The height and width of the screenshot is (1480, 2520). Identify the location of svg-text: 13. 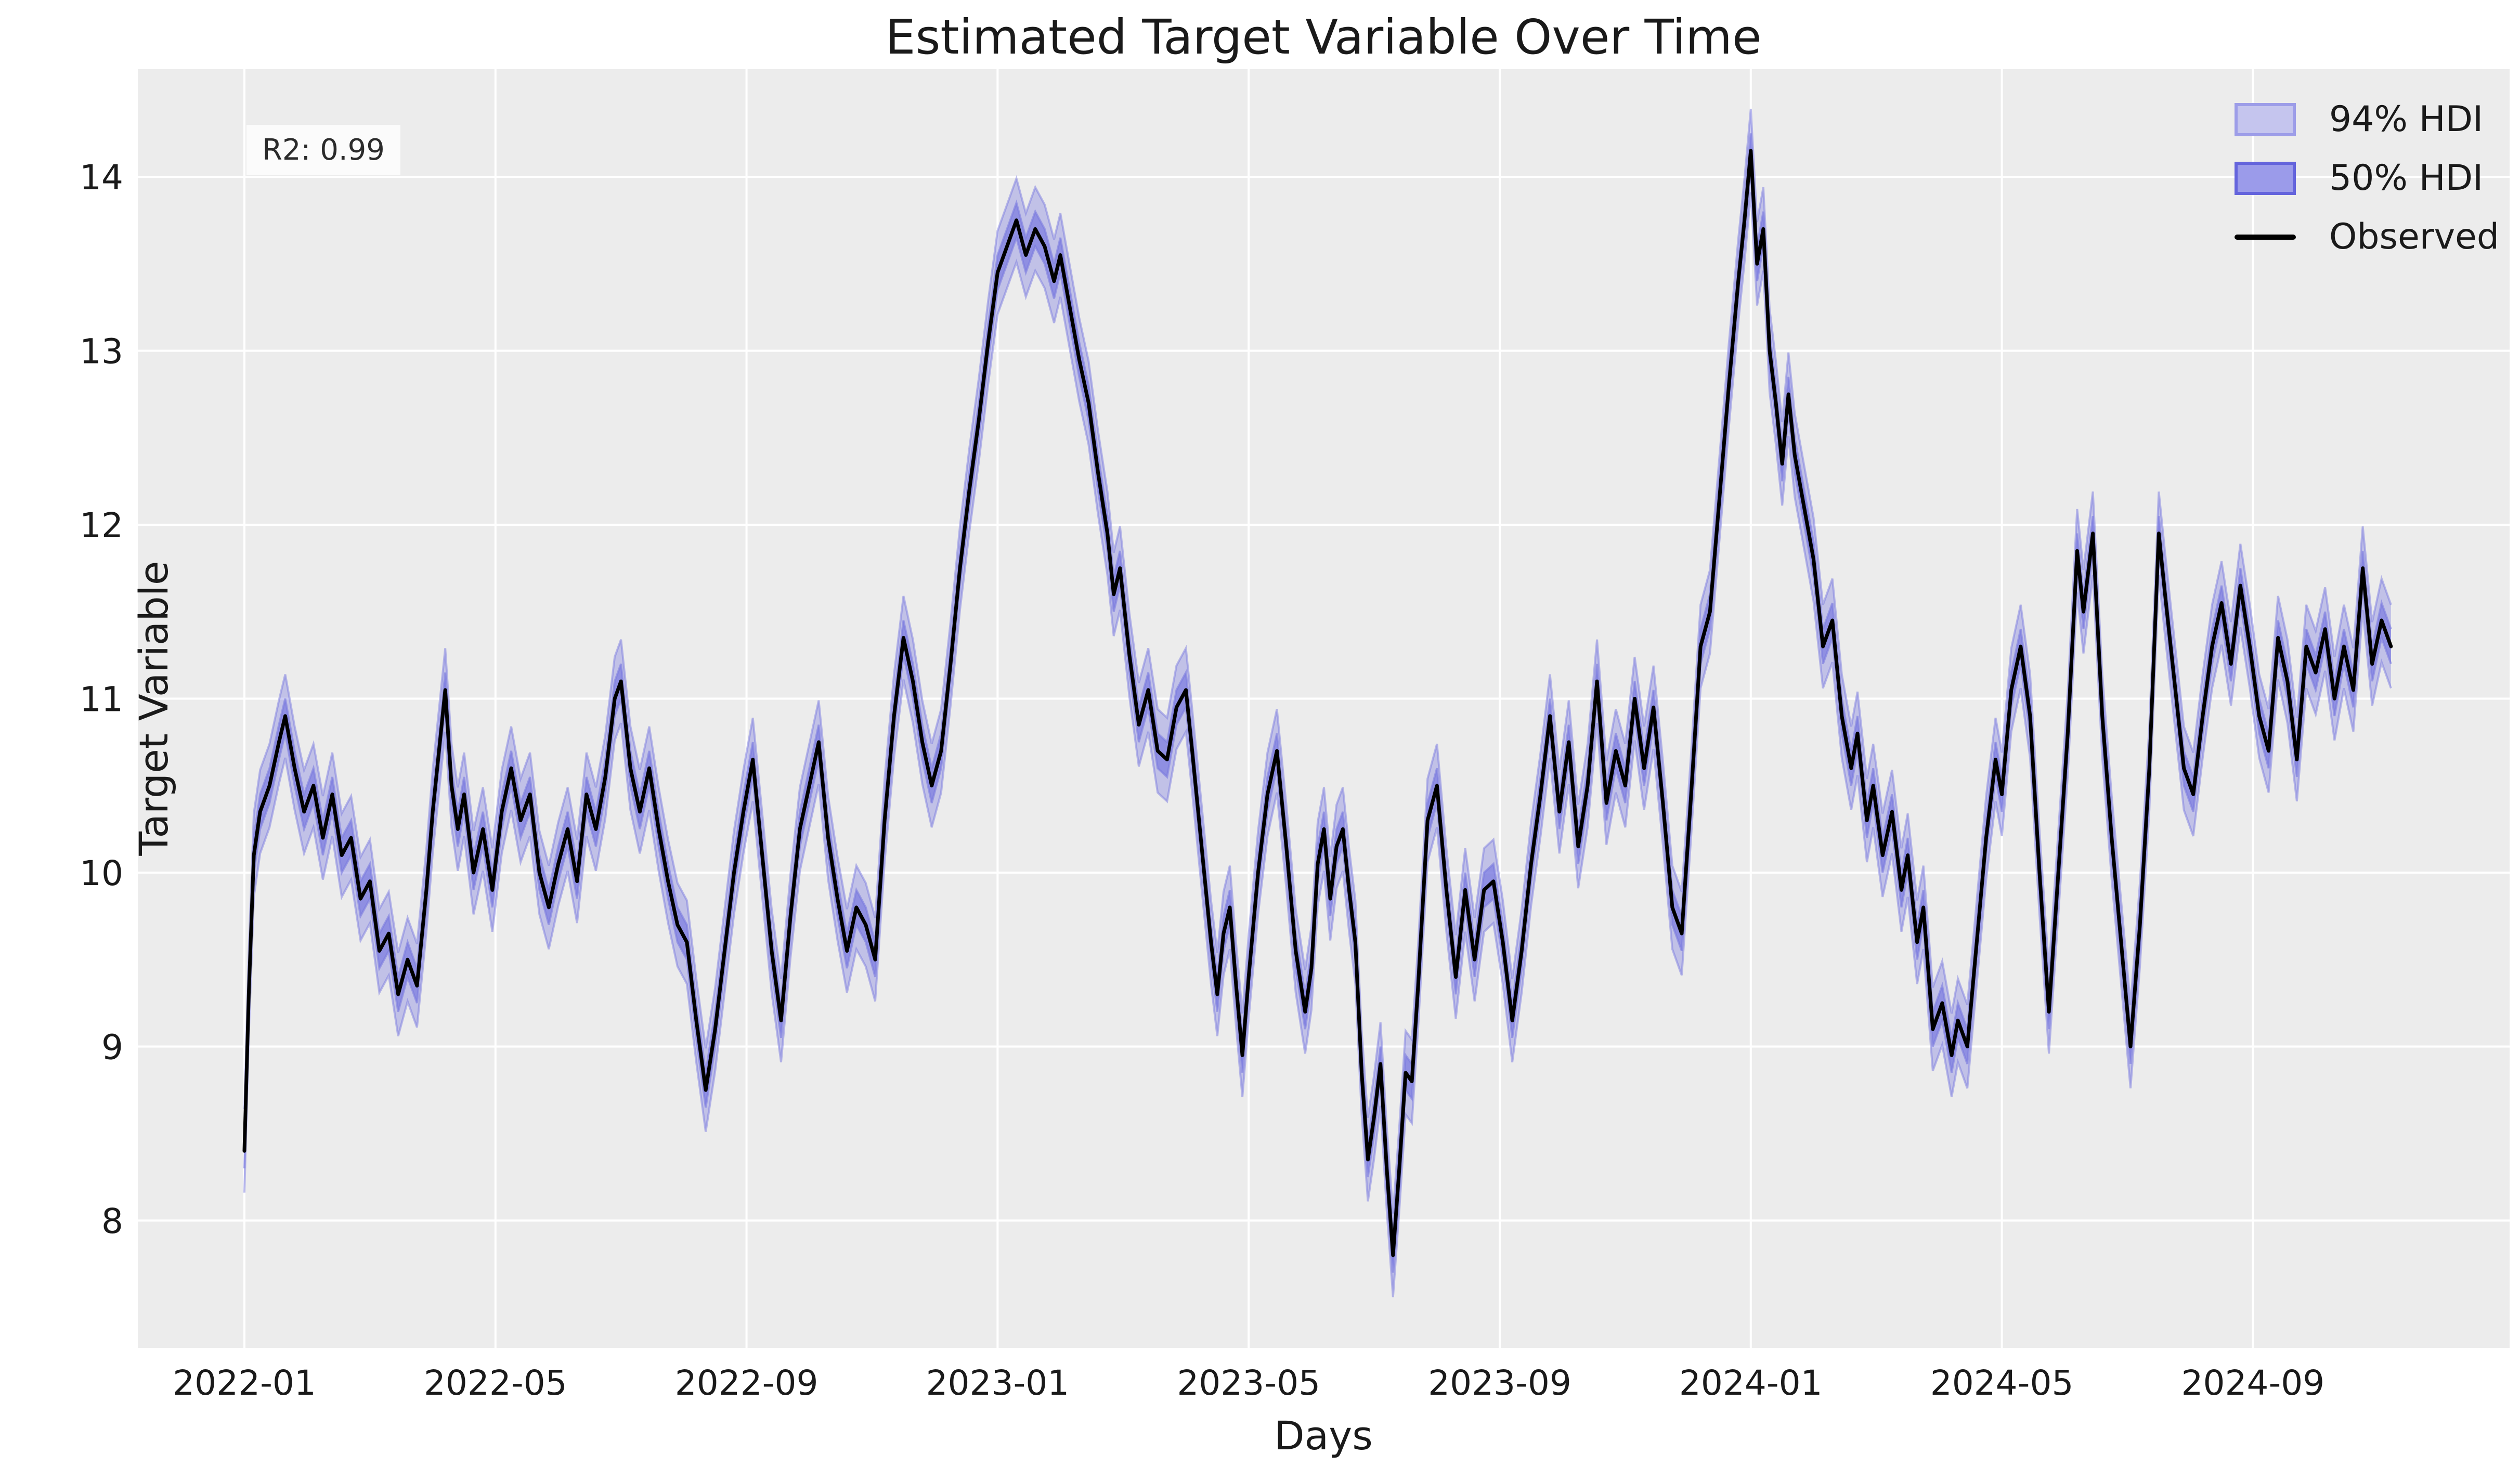
(101, 352).